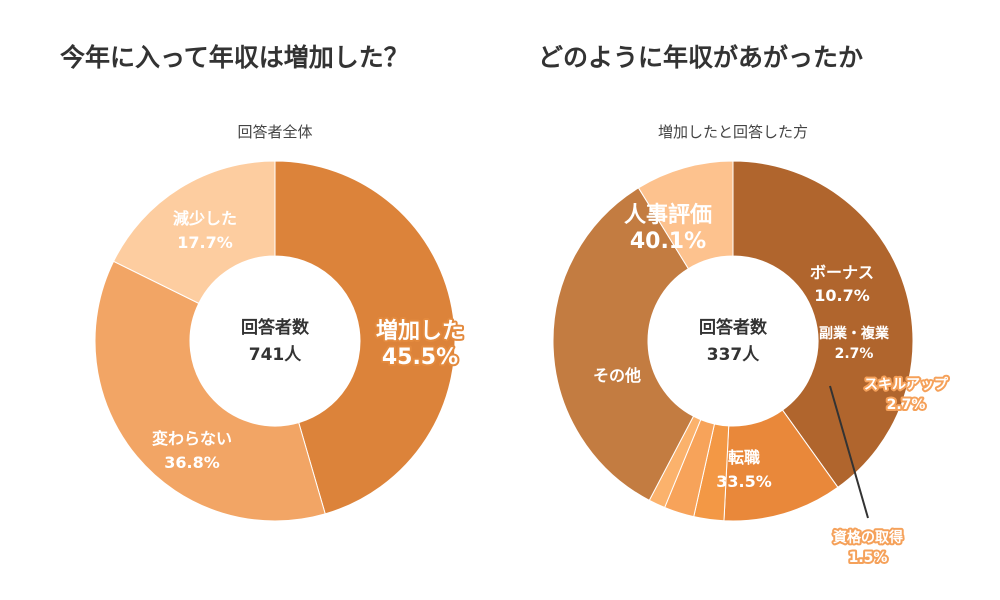 The height and width of the screenshot is (600, 1000). What do you see at coordinates (744, 457) in the screenshot?
I see `slice-label-job-change: 転職` at bounding box center [744, 457].